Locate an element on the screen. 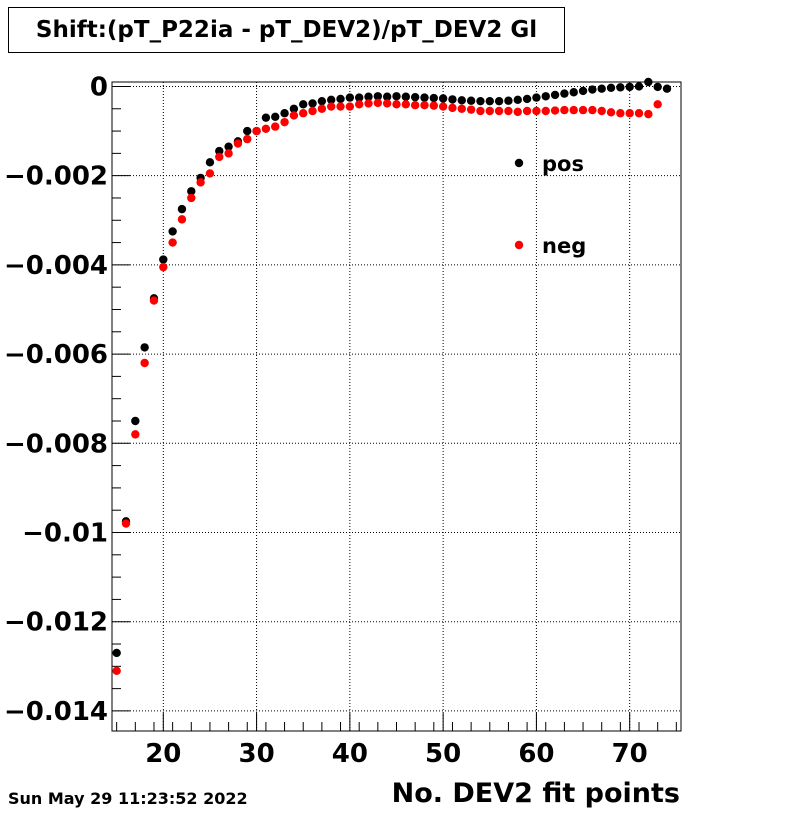 The width and height of the screenshot is (800, 814). y-tick-label-4: −0.008 is located at coordinates (56, 444).